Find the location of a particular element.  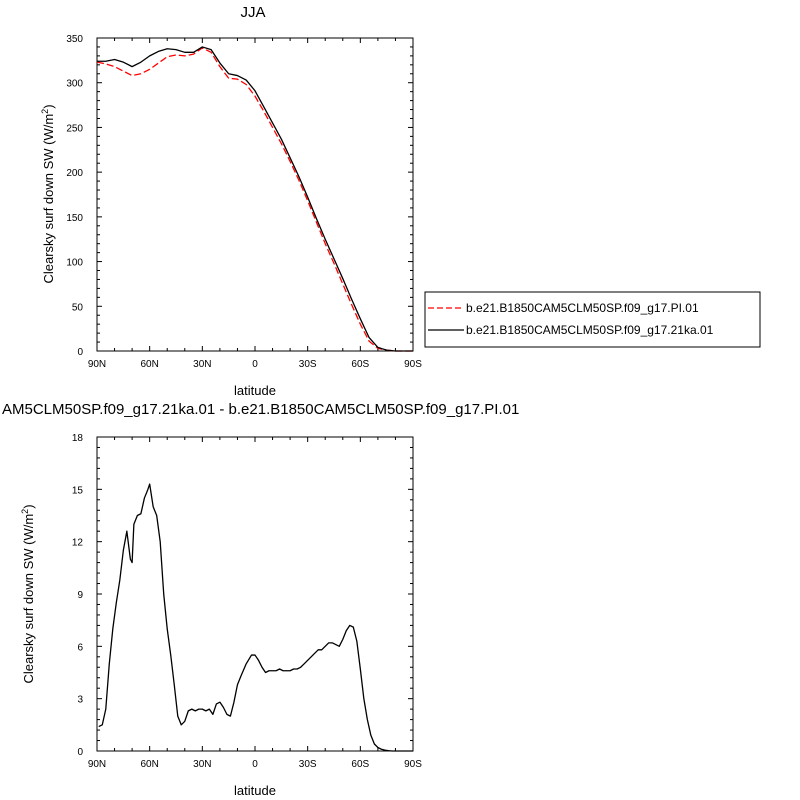

bottom-chart-y-axis-label: Clearsky surf down SW (W/m2) is located at coordinates (28, 593).